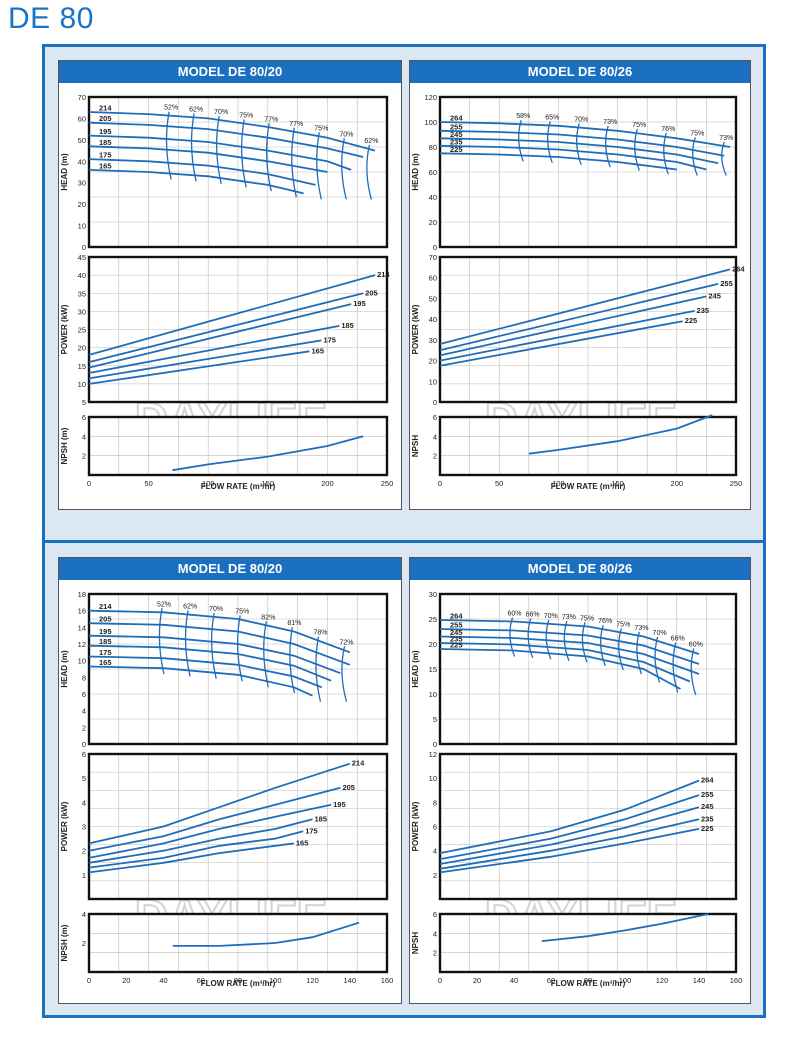 This screenshot has height=1052, width=801. I want to click on x-tick-label: 50, so click(148, 483).